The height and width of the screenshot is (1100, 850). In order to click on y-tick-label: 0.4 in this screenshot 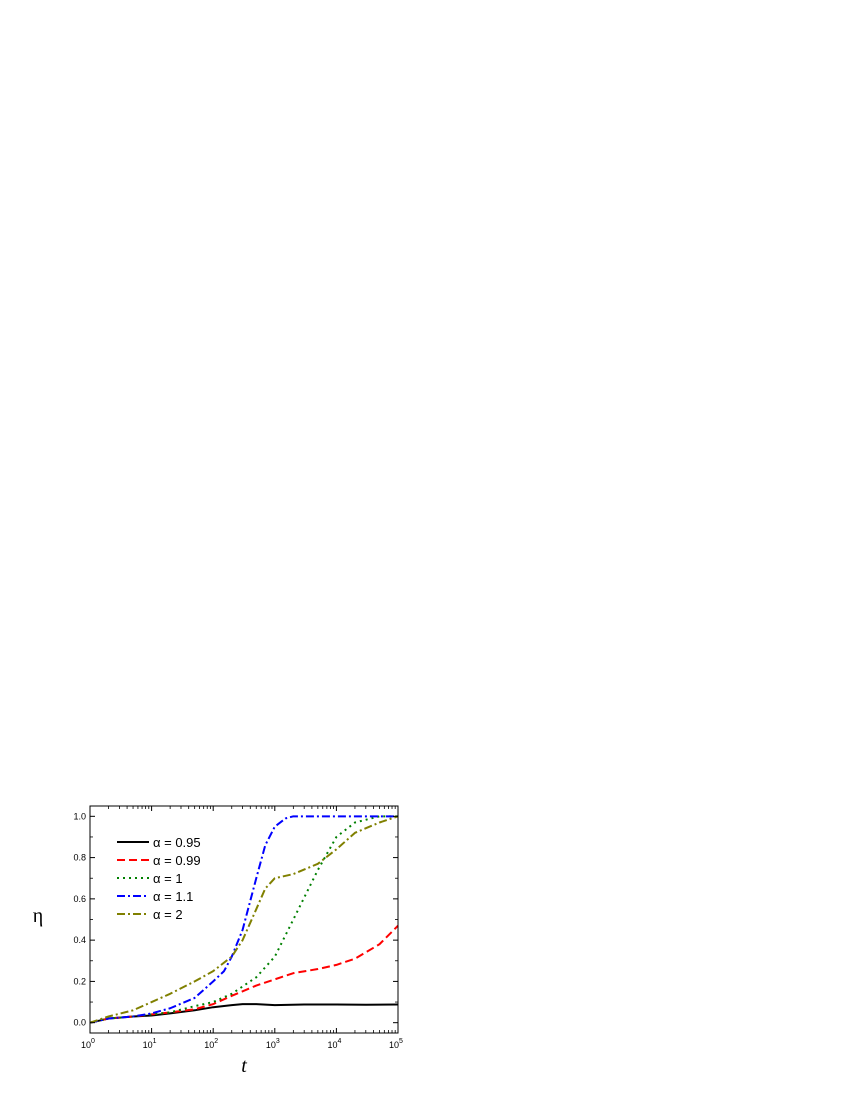, I will do `click(79, 940)`.